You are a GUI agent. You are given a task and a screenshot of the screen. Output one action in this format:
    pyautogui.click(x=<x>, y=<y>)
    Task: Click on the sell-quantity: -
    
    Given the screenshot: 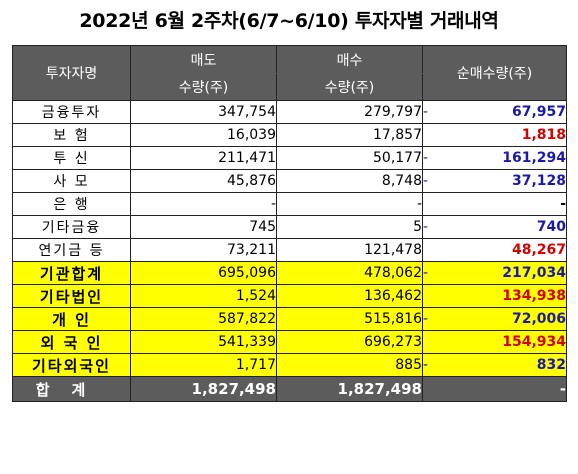 What is the action you would take?
    pyautogui.click(x=203, y=204)
    